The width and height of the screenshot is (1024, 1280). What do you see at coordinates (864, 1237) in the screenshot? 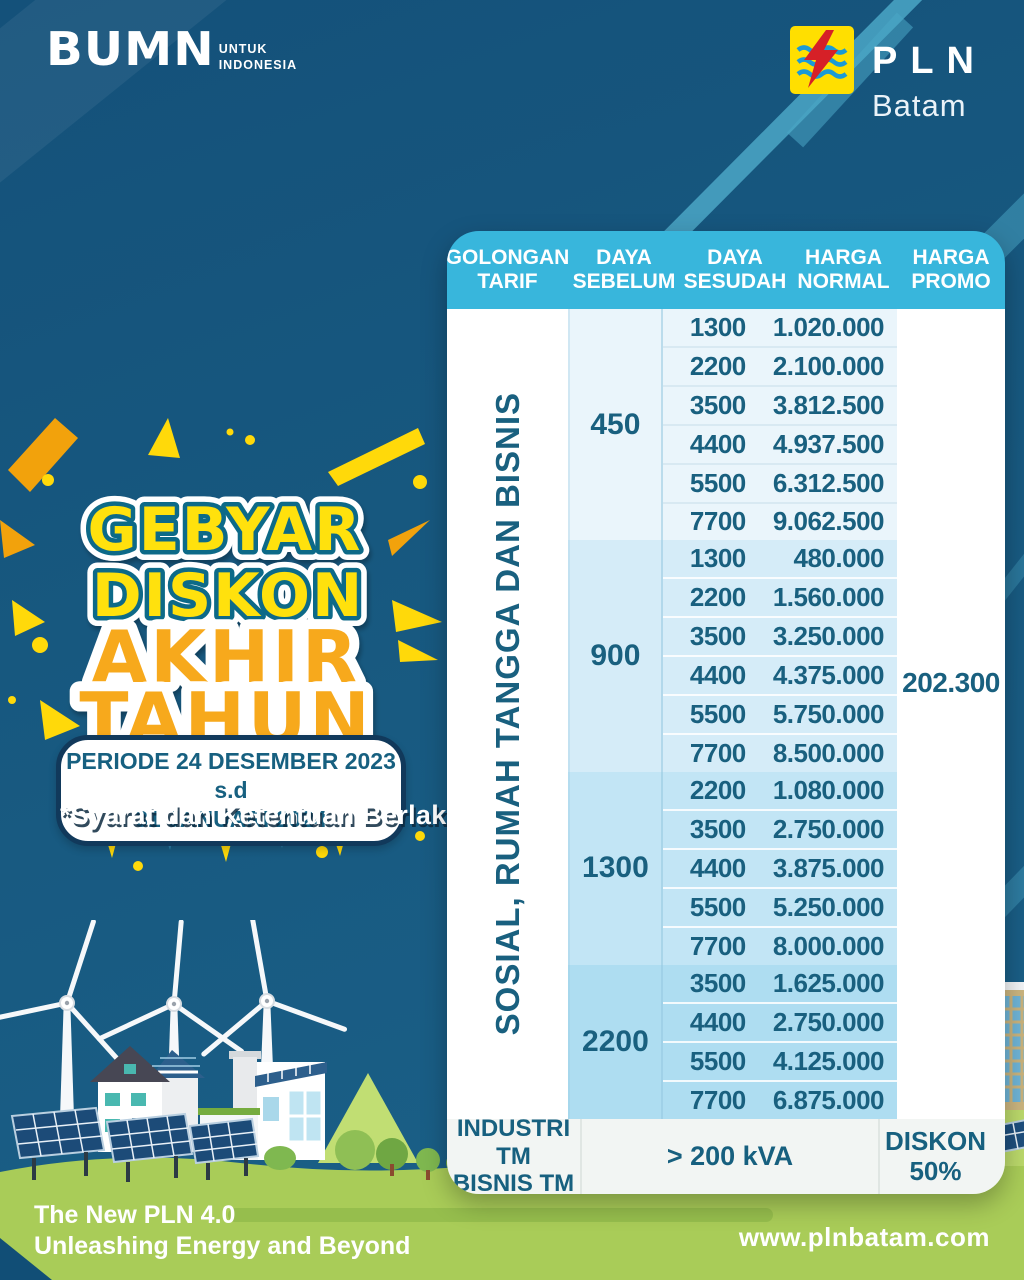
I see `footer-website-link: www.plnbatam.com` at bounding box center [864, 1237].